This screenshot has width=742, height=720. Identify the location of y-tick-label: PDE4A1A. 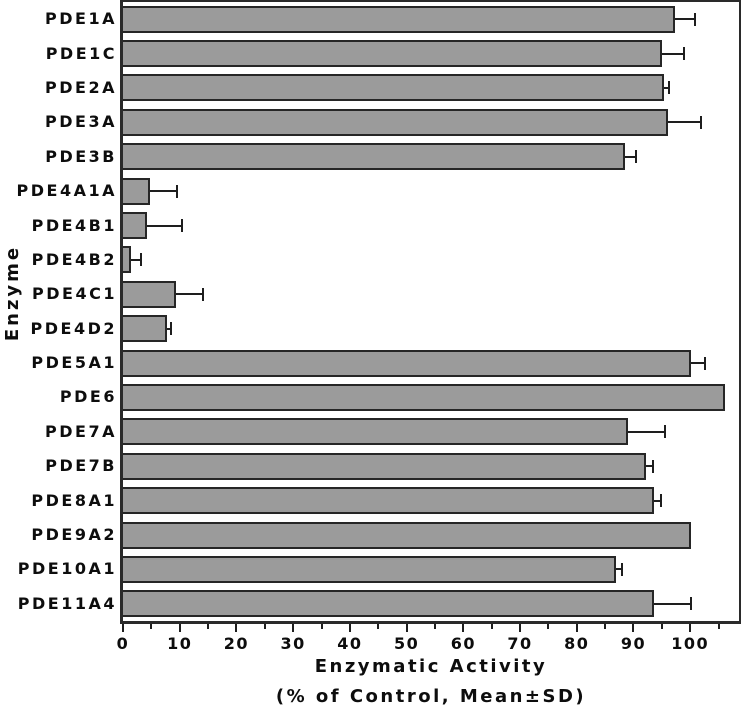
(66, 191).